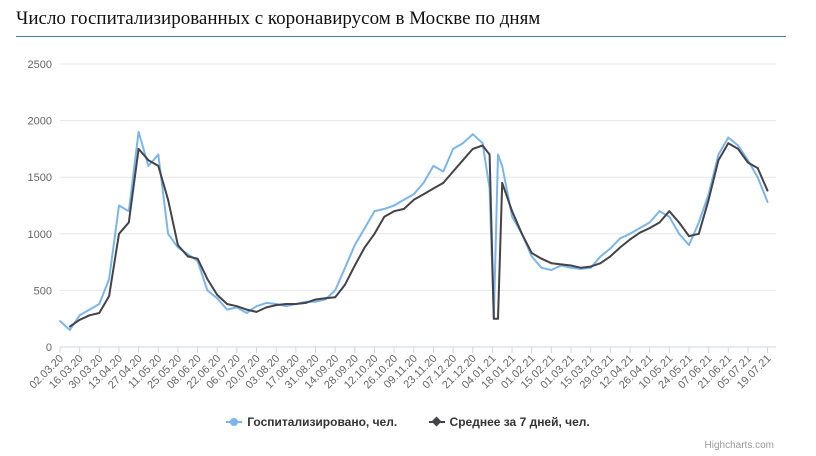 The height and width of the screenshot is (456, 816). Describe the element at coordinates (739, 445) in the screenshot. I see `credit-link: Highcharts.com` at that location.